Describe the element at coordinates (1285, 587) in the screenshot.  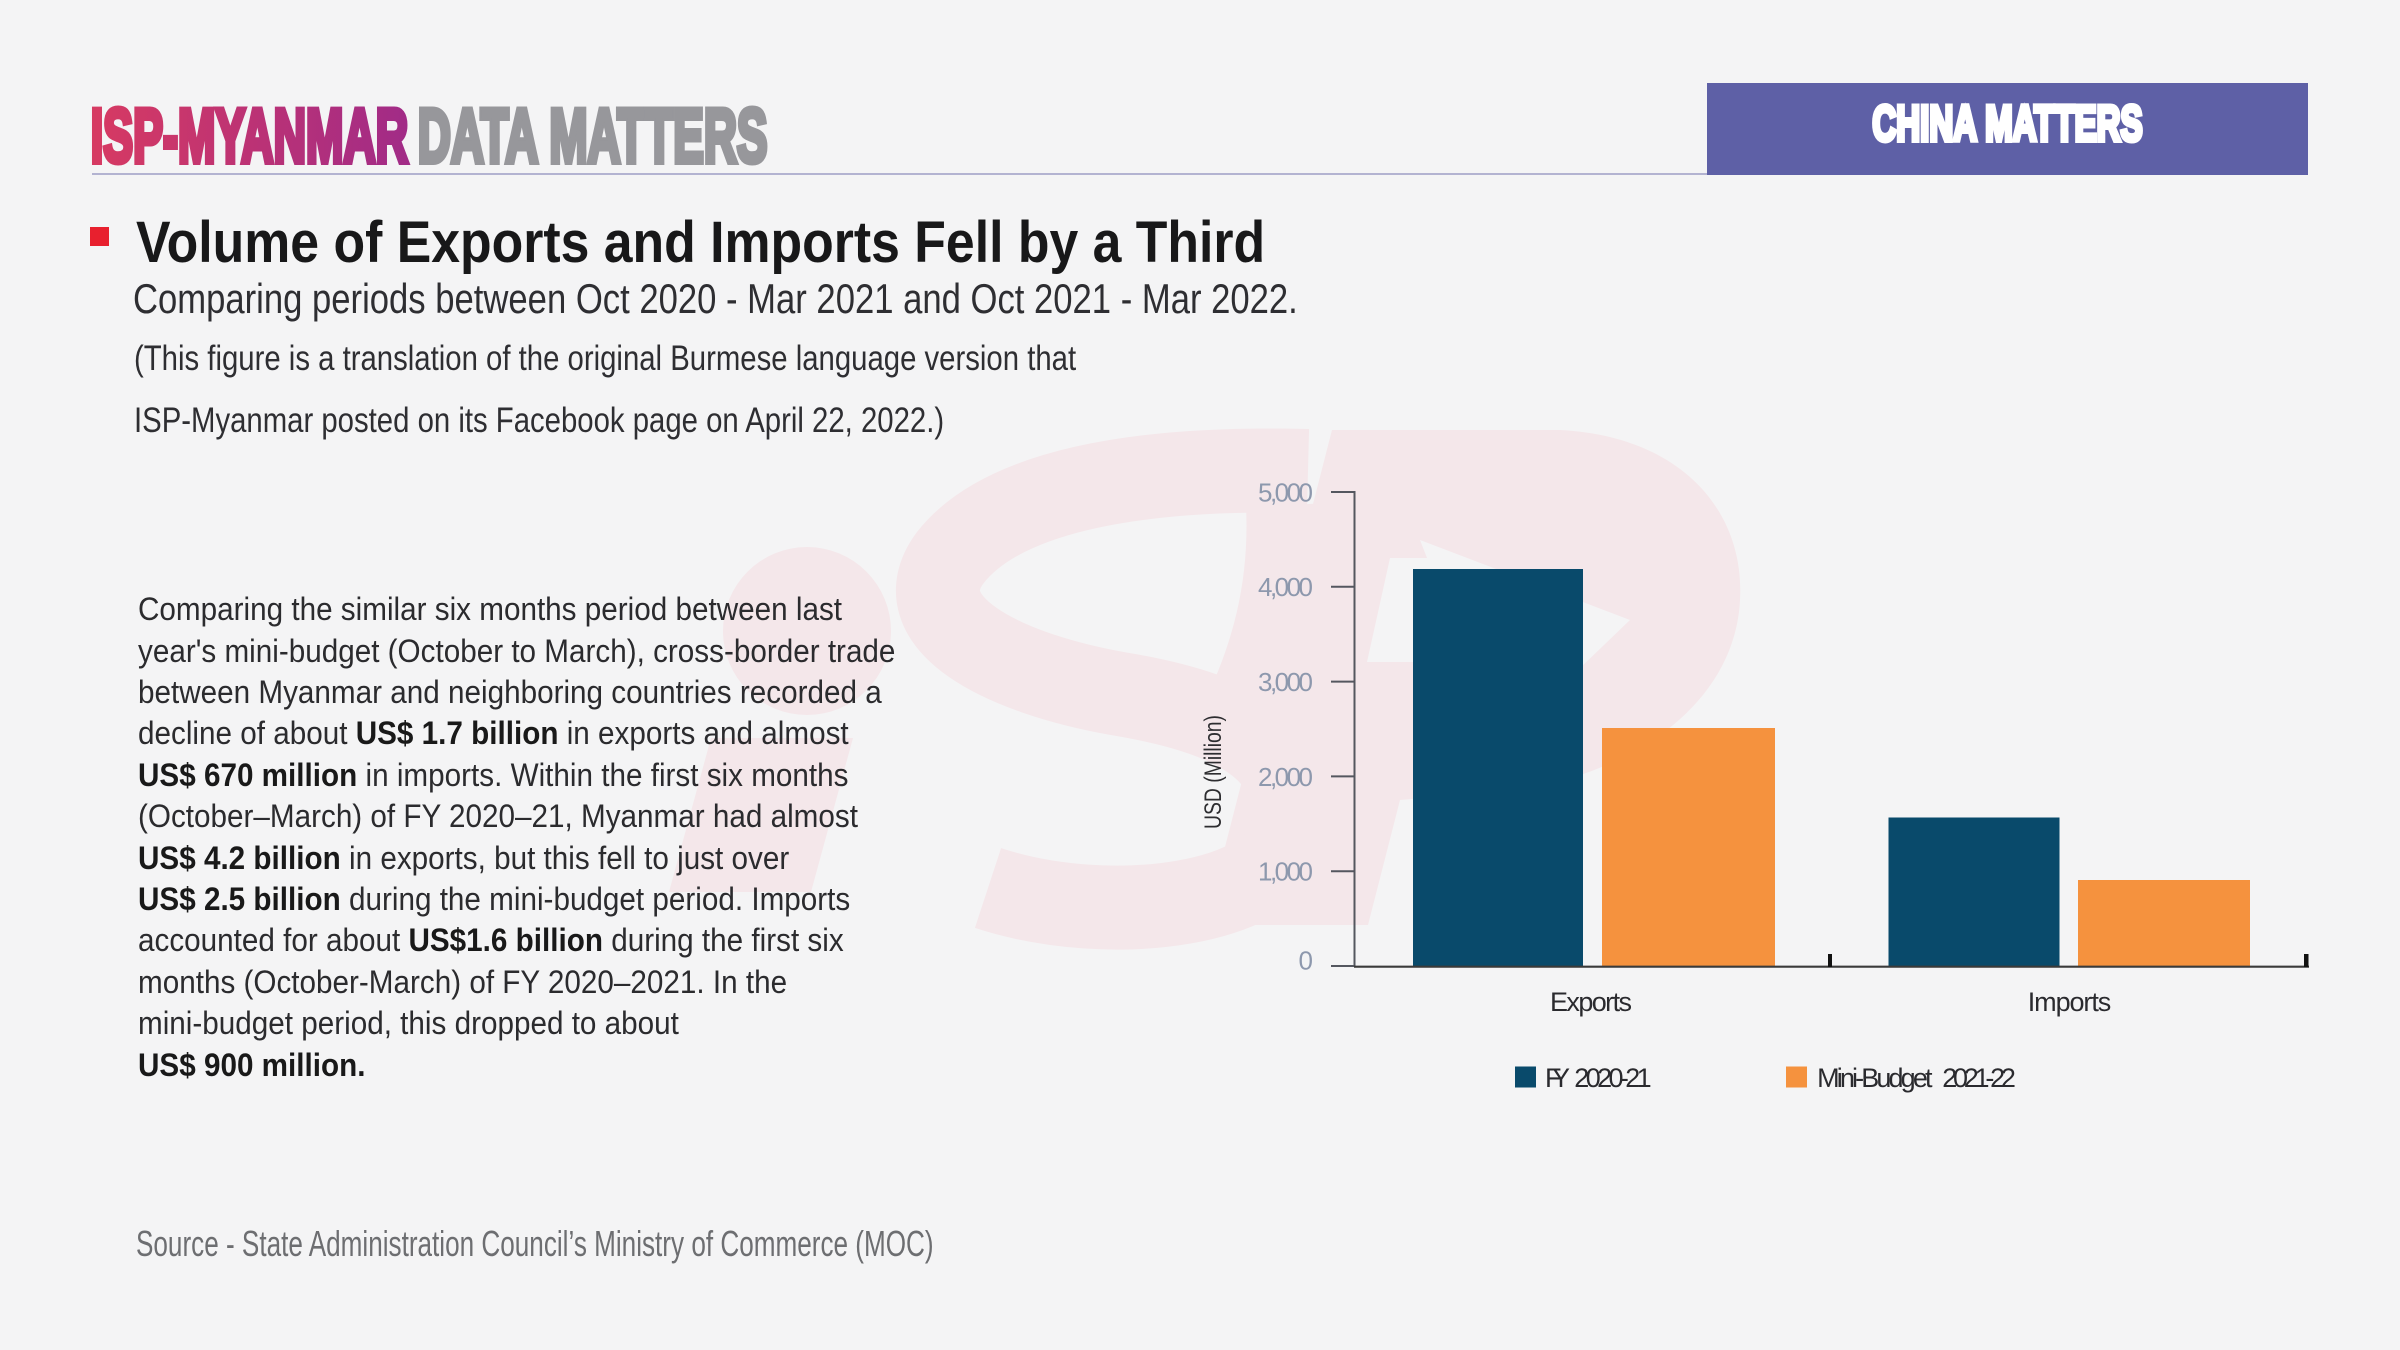
I see `svg-text: 4,000` at that location.